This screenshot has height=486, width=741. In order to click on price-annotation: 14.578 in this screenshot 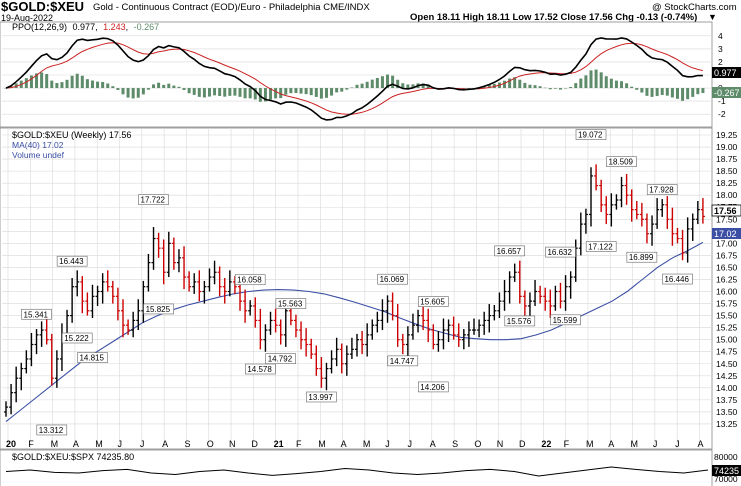, I will do `click(260, 369)`.